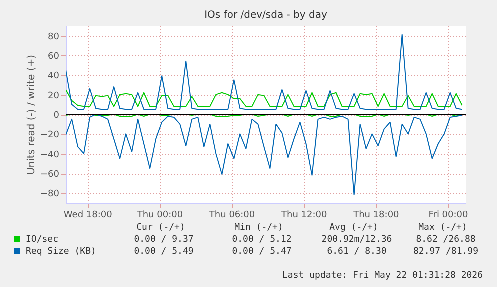  Describe the element at coordinates (57, 116) in the screenshot. I see `y-tick-label: 0` at that location.